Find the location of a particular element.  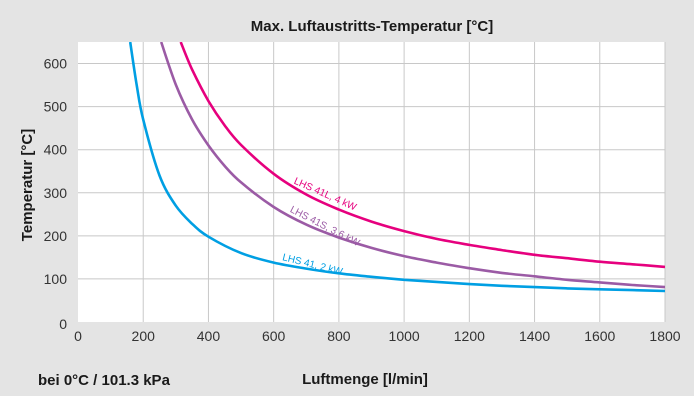

x-tick-label: 1600 is located at coordinates (599, 336).